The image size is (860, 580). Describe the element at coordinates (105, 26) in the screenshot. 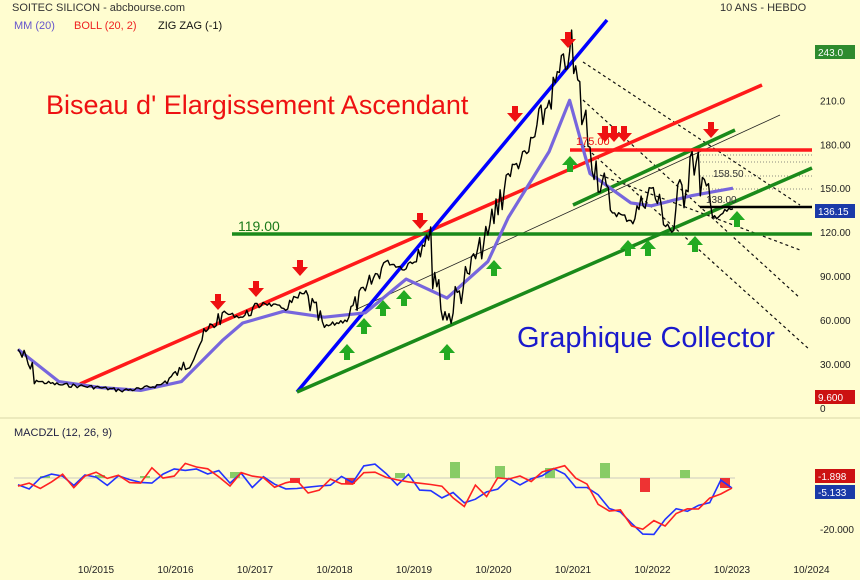

I see `legend-boll: BOLL (20, 2)` at that location.